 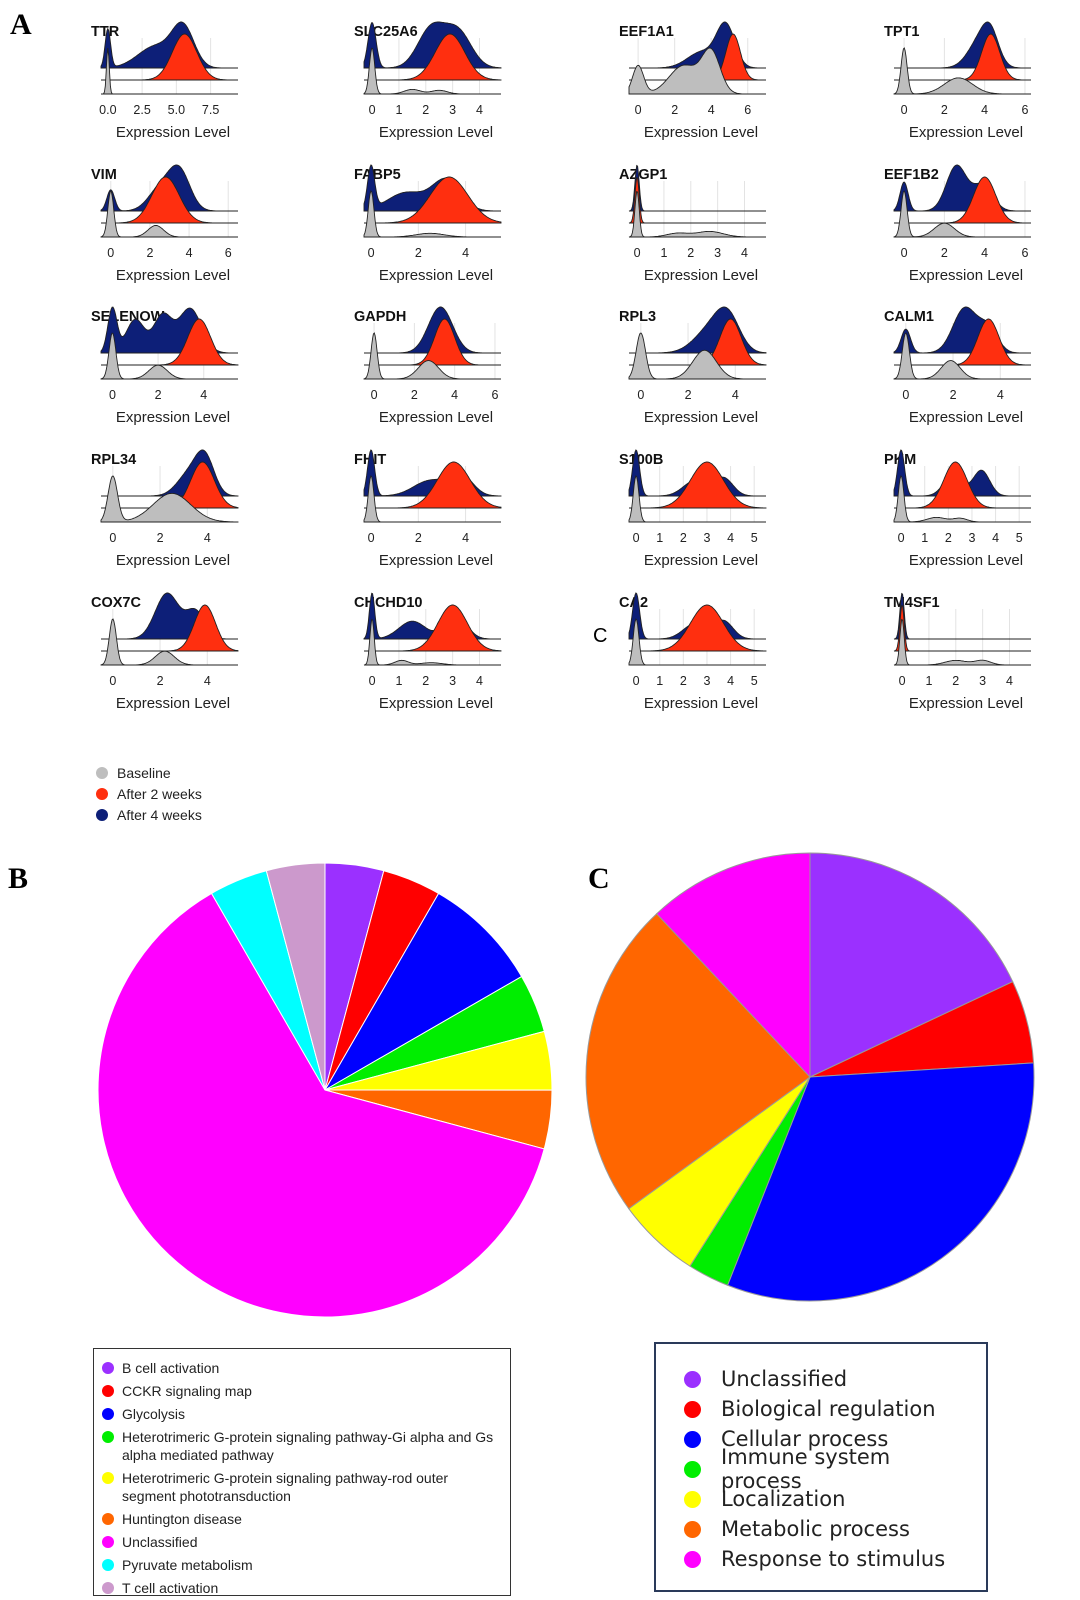 What do you see at coordinates (600, 636) in the screenshot?
I see `stray-panel-letter-c: C` at bounding box center [600, 636].